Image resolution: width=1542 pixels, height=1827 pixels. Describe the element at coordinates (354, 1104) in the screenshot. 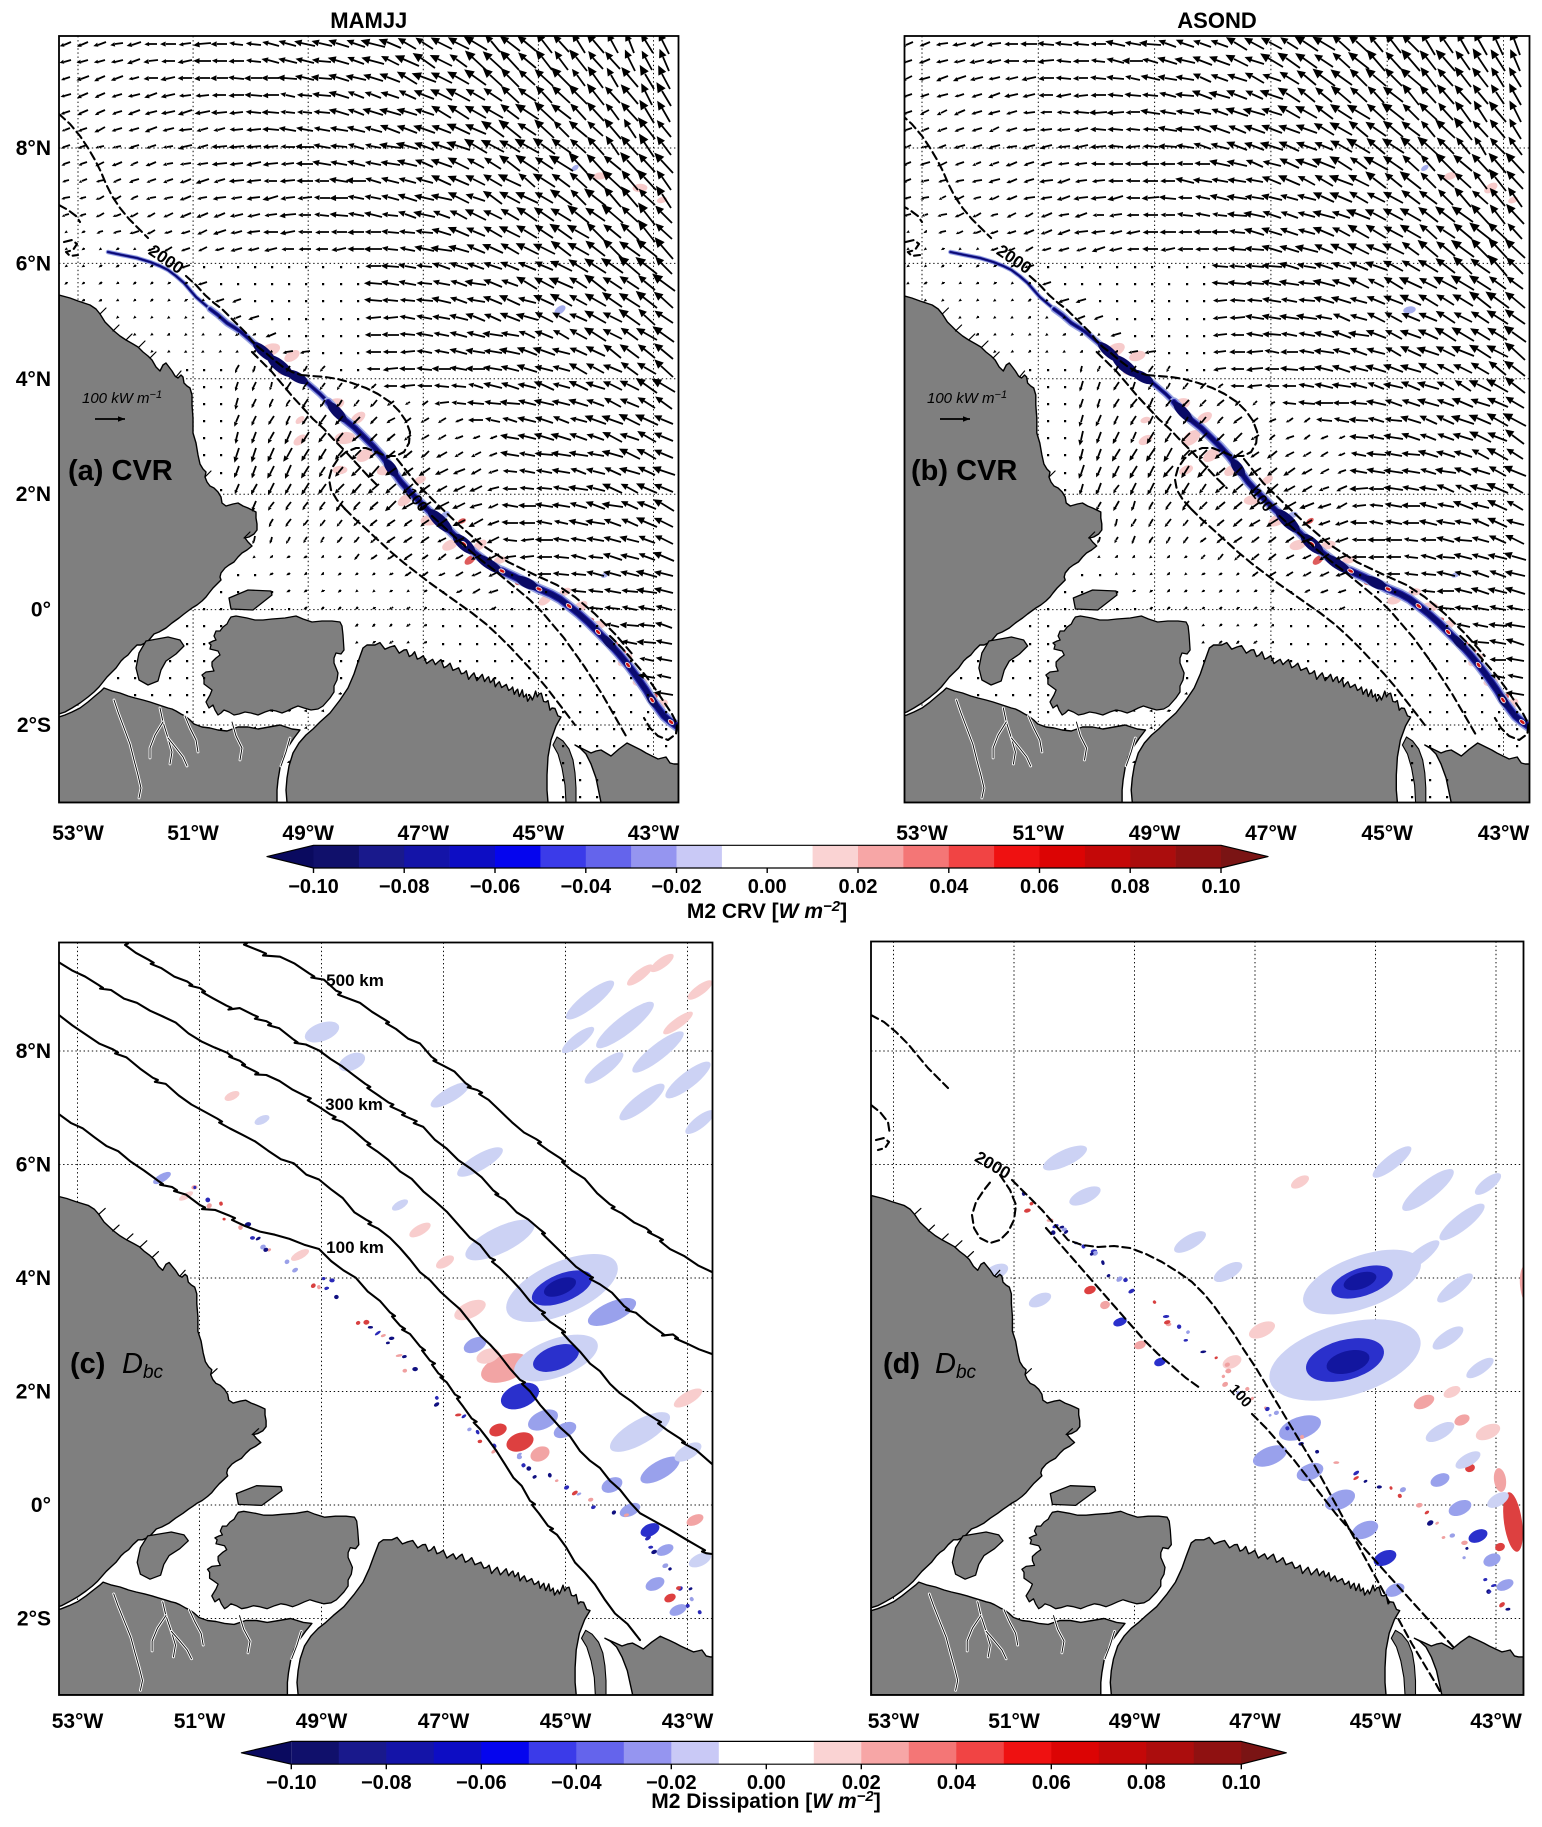

I see `svg-text: 300 km` at that location.